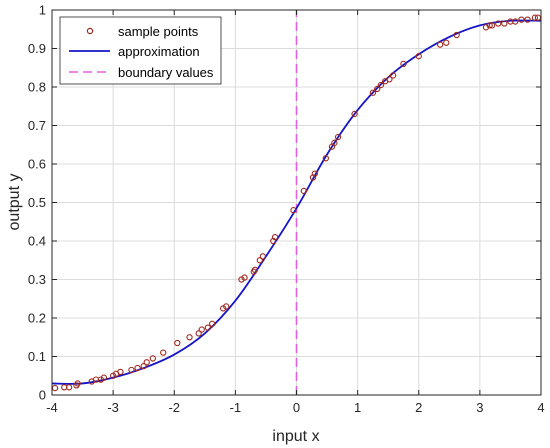 The height and width of the screenshot is (448, 550). What do you see at coordinates (166, 72) in the screenshot?
I see `legend-label-boundary-values: boundary values` at bounding box center [166, 72].